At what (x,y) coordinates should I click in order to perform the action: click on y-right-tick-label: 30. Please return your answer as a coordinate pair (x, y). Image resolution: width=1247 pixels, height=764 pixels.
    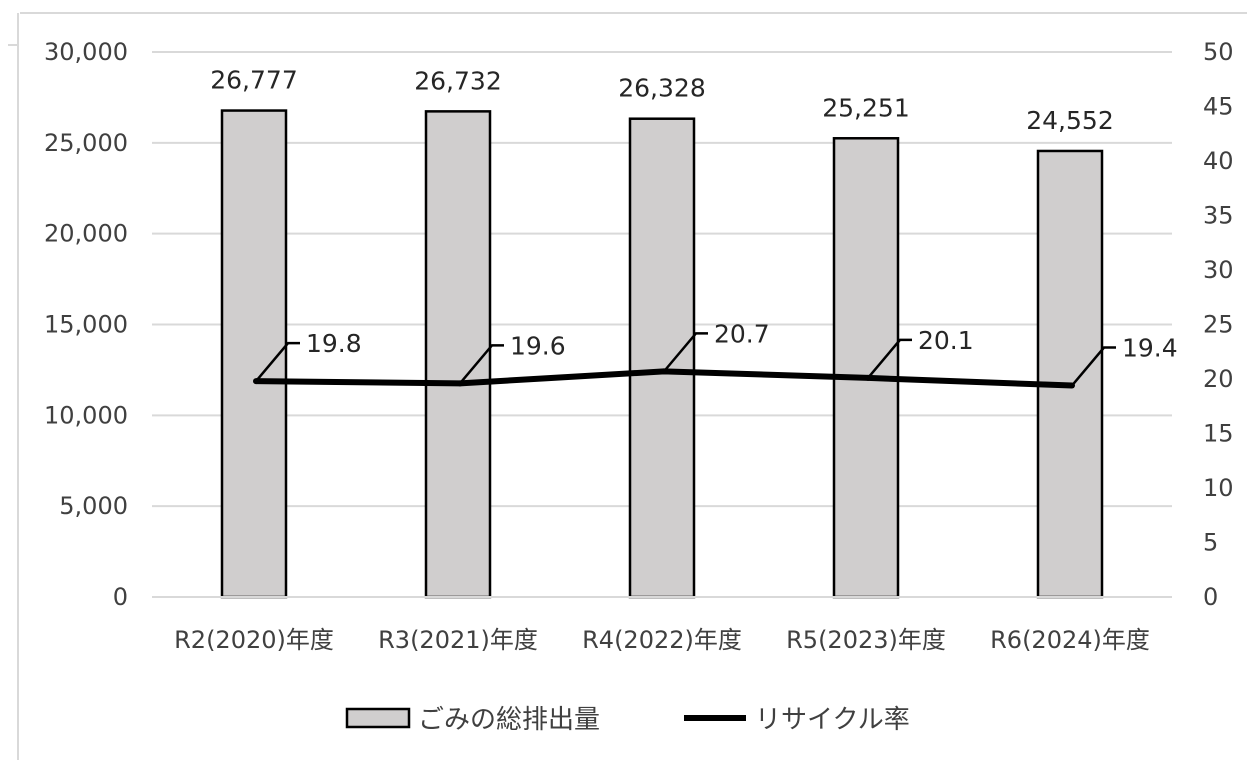
    Looking at the image, I should click on (1218, 270).